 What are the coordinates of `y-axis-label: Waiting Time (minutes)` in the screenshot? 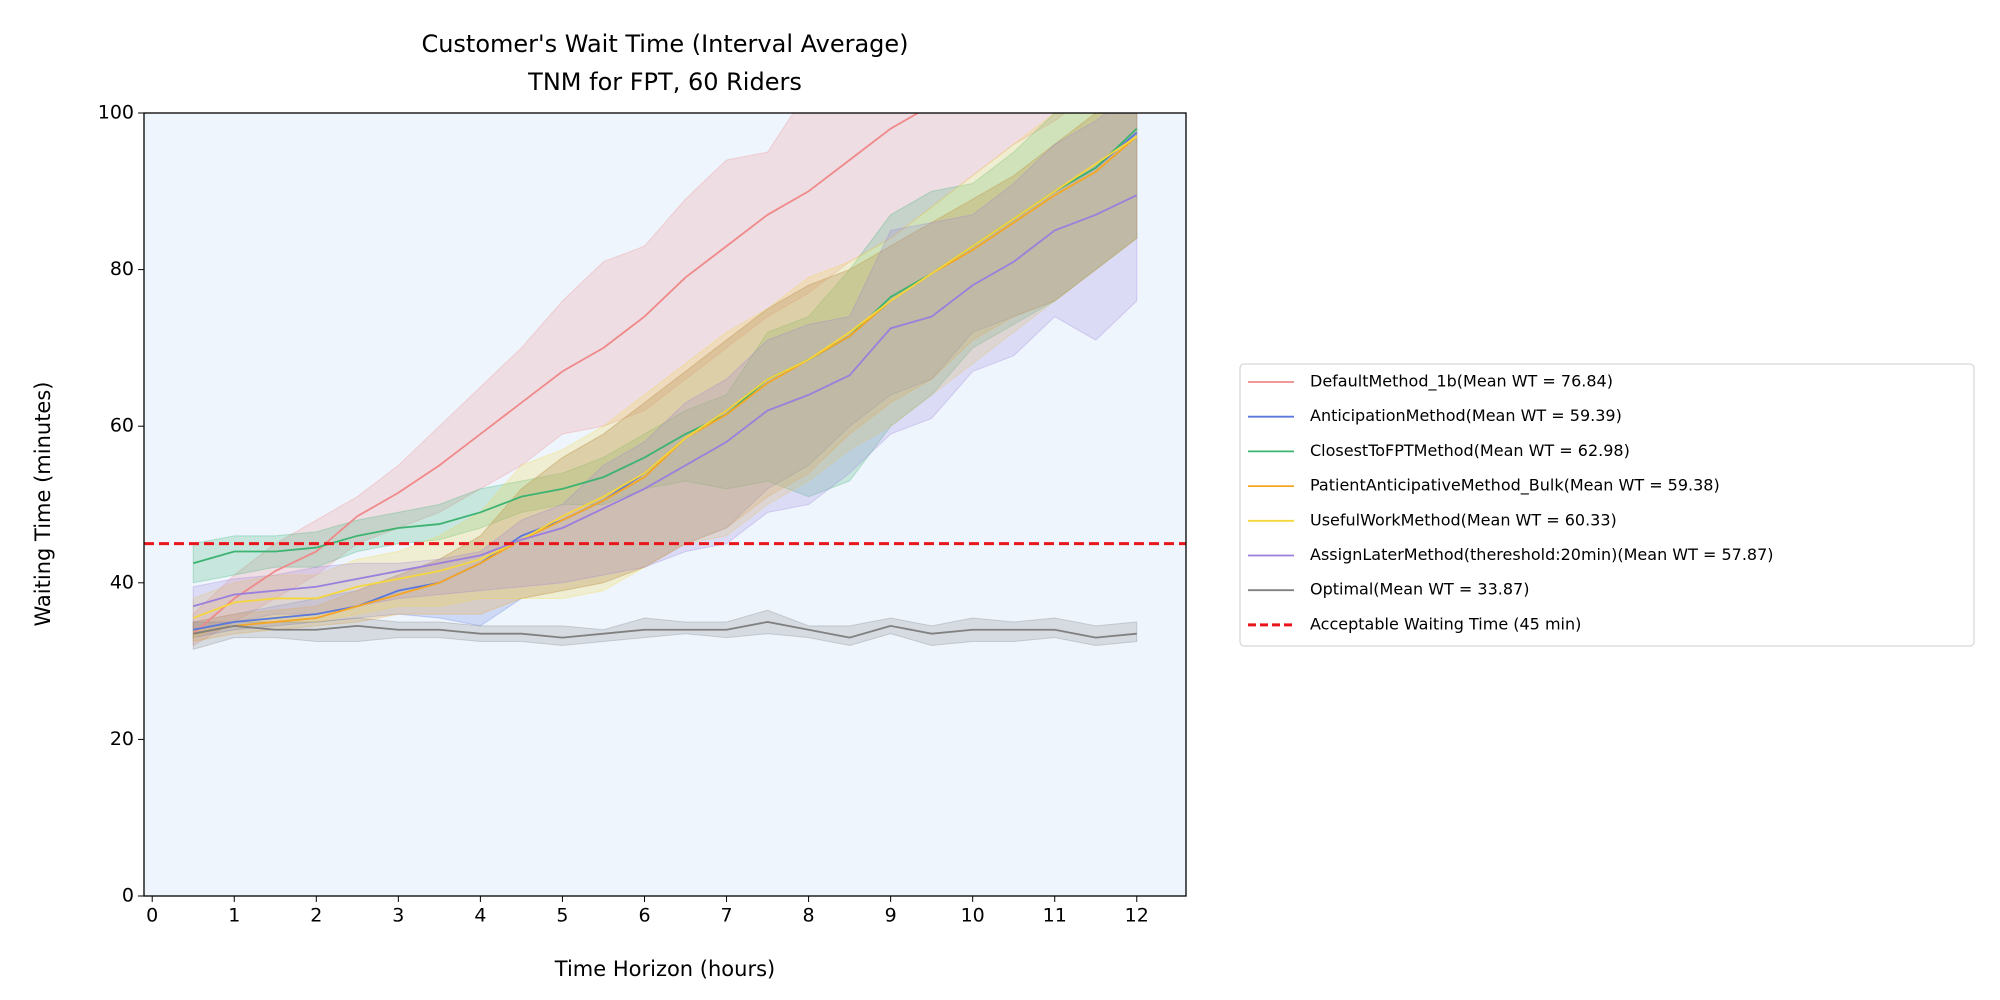 It's located at (43, 504).